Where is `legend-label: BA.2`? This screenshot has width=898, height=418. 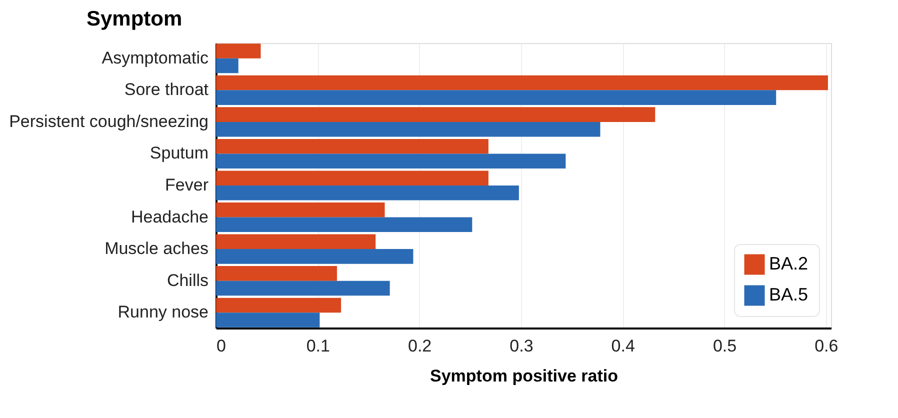
legend-label: BA.2 is located at coordinates (788, 264).